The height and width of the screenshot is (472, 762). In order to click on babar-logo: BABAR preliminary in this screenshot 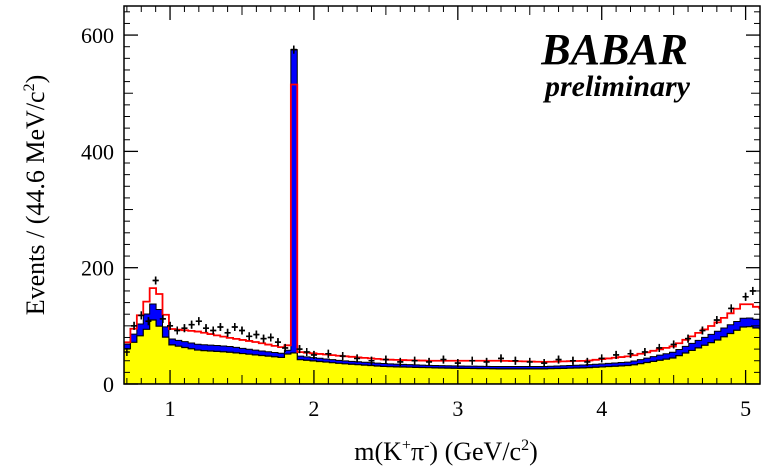, I will do `click(615, 64)`.